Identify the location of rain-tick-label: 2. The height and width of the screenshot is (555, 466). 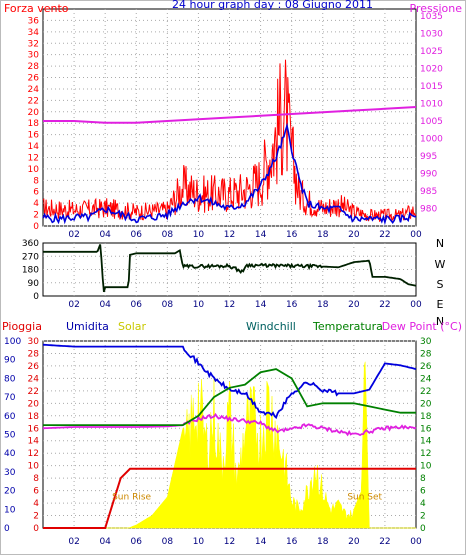
(36, 517).